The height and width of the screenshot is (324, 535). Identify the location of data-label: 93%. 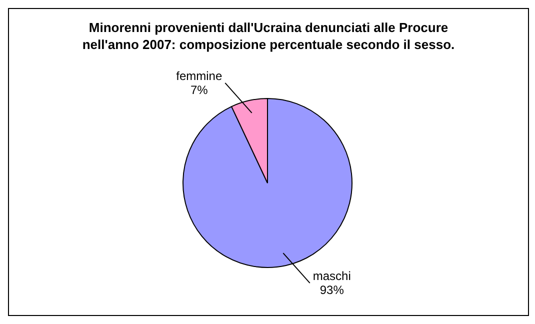
(332, 290).